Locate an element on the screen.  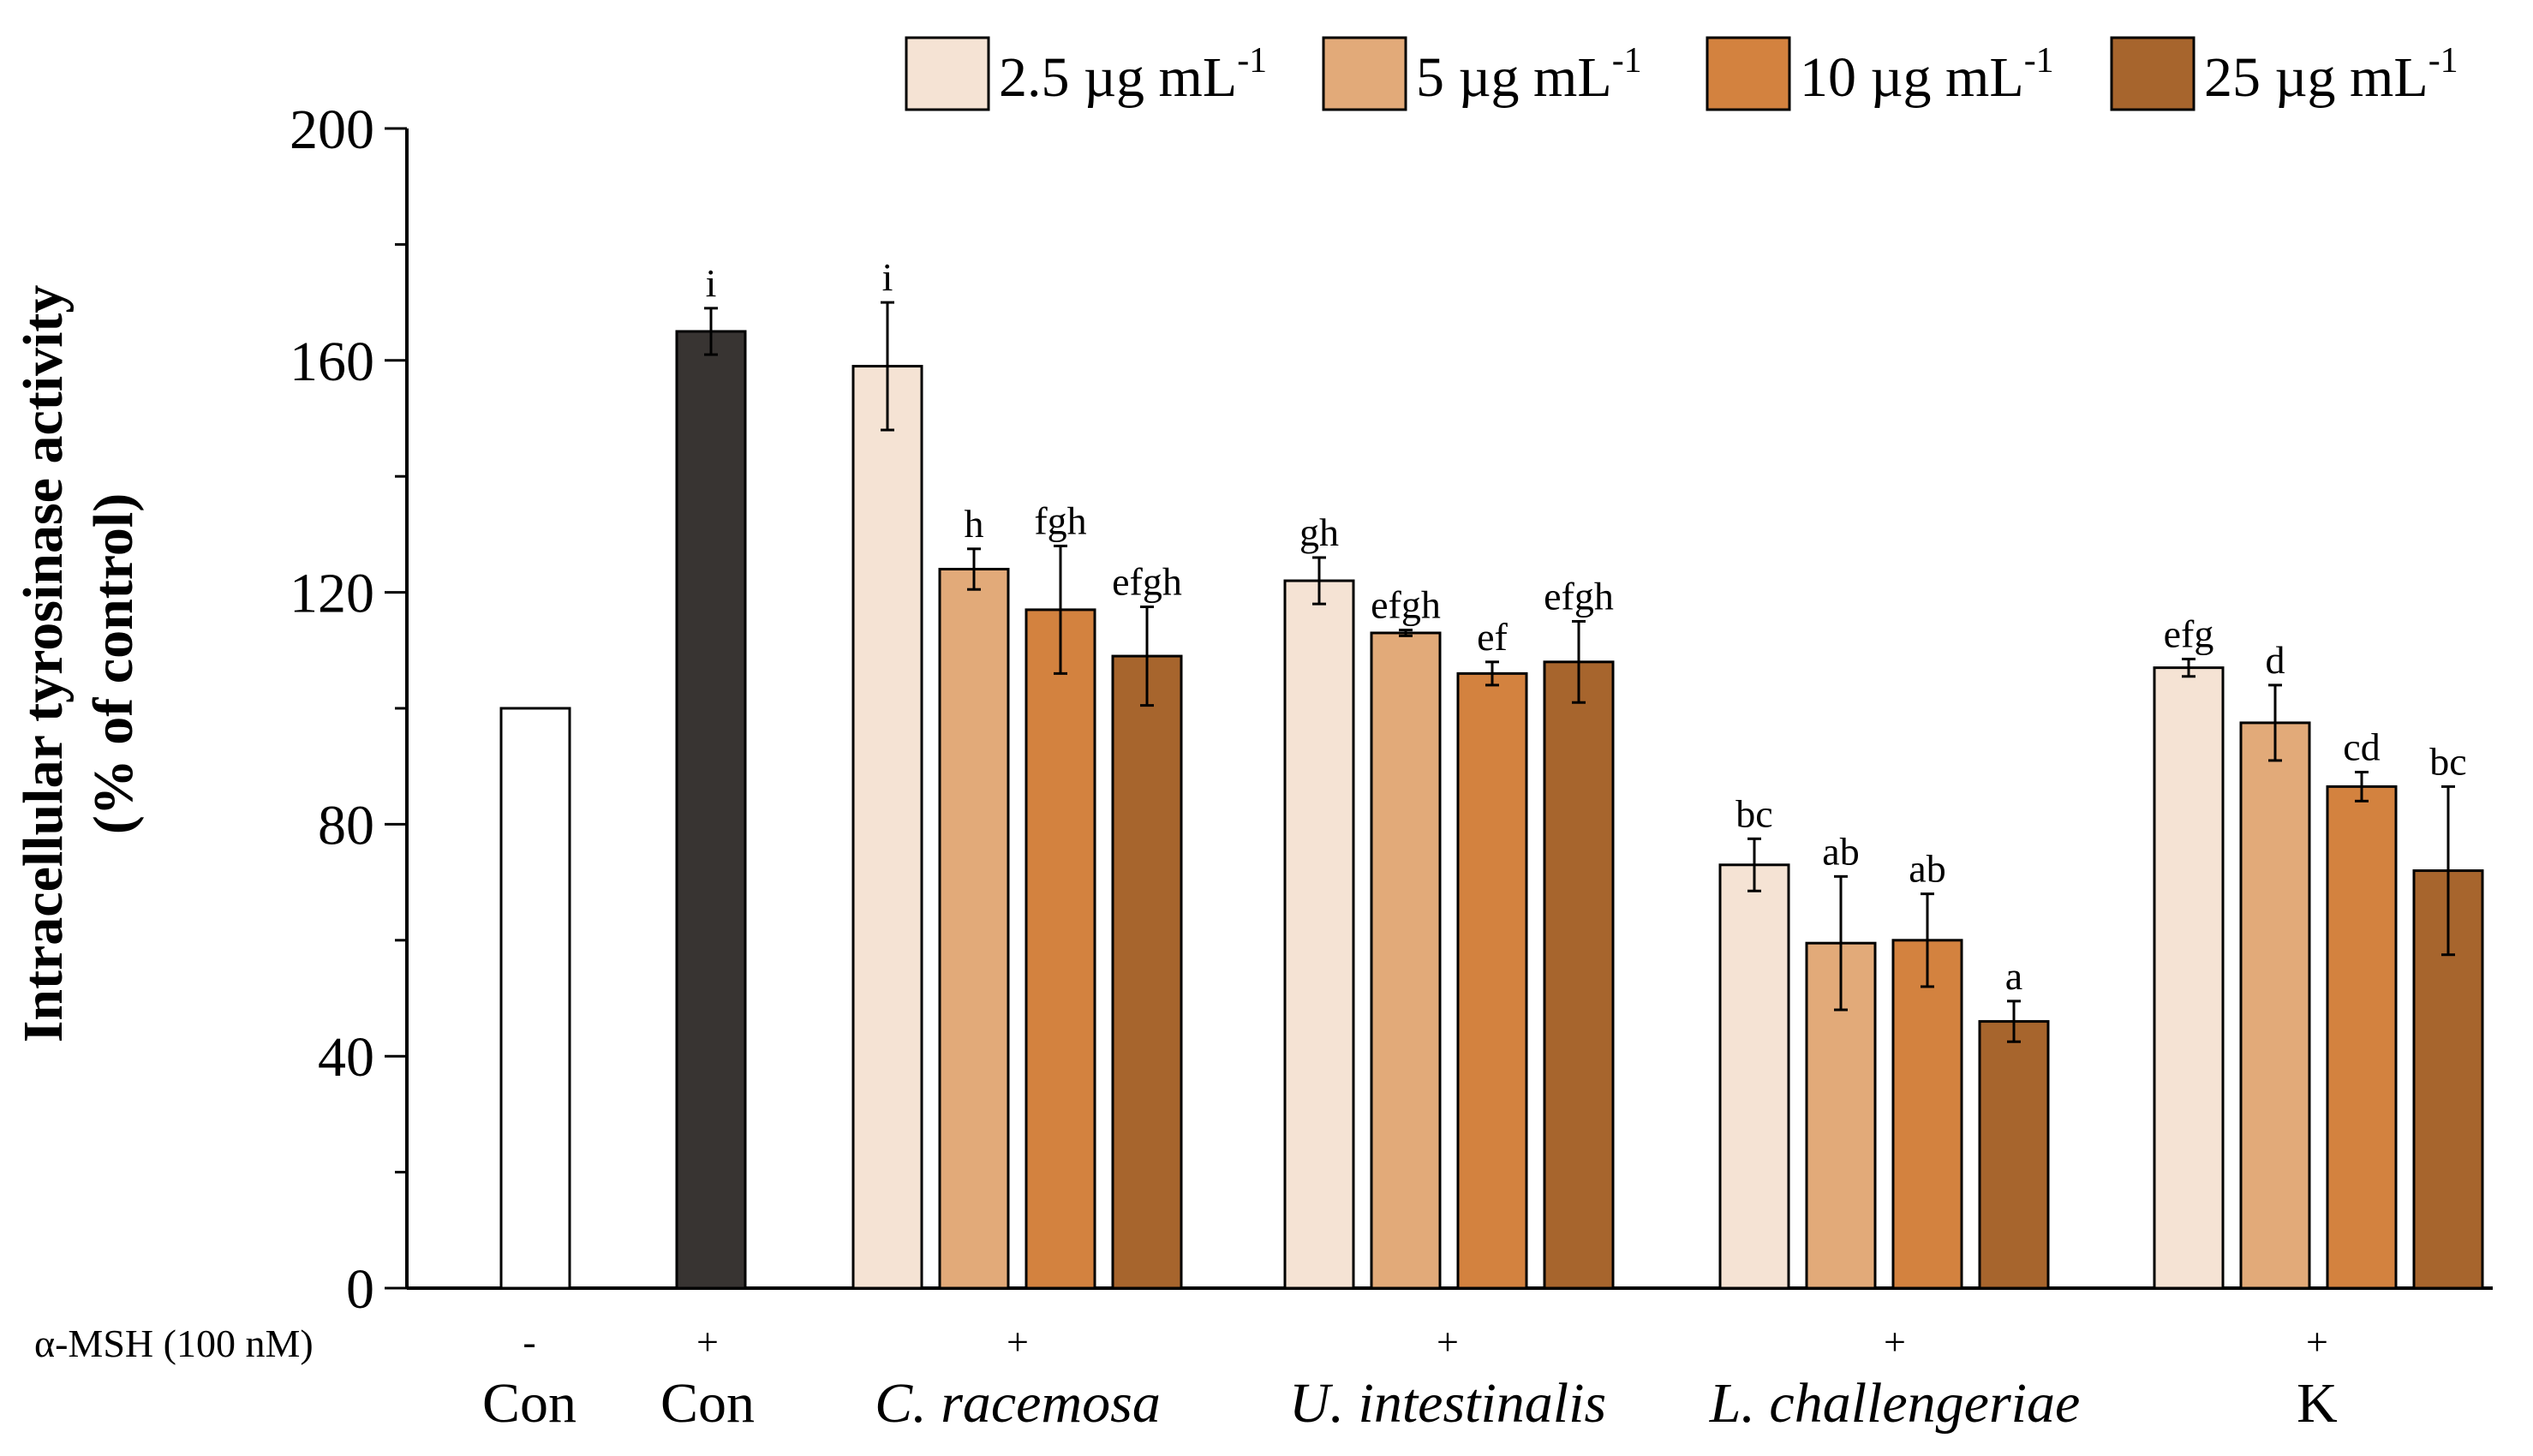
legend-label-text: 5 µg mL is located at coordinates (1514, 77).